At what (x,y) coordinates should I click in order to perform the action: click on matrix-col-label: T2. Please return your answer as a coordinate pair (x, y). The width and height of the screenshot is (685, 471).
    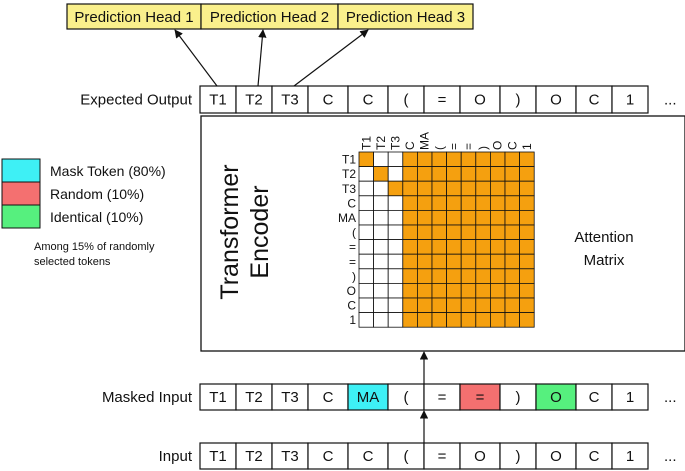
    Looking at the image, I should click on (381, 143).